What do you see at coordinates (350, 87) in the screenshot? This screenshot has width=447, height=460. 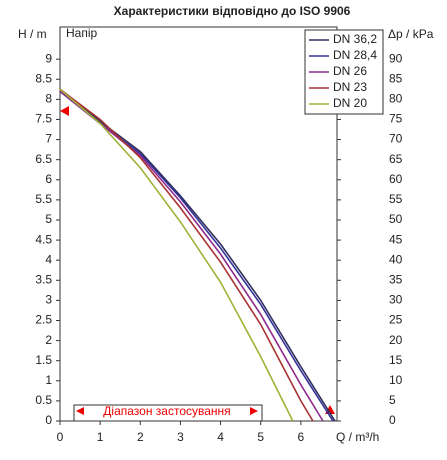 I see `legend-label: DN 23` at bounding box center [350, 87].